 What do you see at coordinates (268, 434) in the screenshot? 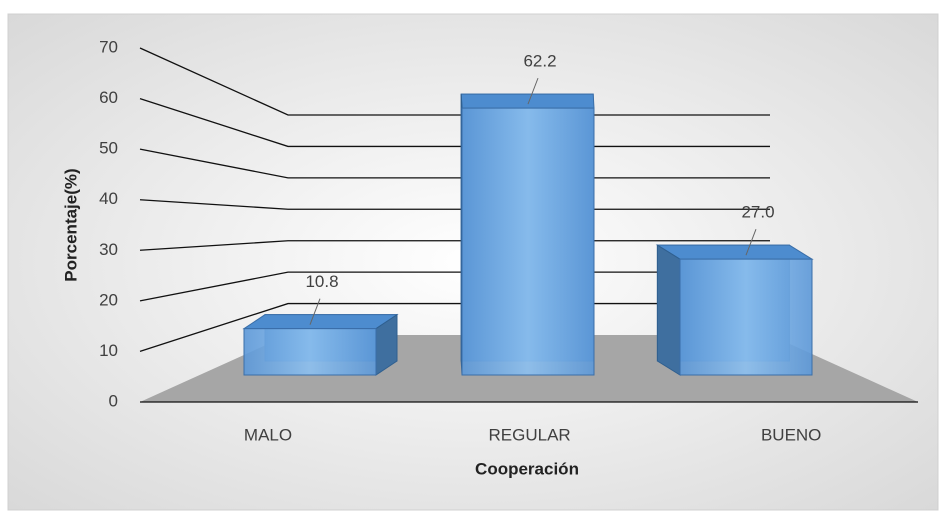
I see `x-tick-label: MALO` at bounding box center [268, 434].